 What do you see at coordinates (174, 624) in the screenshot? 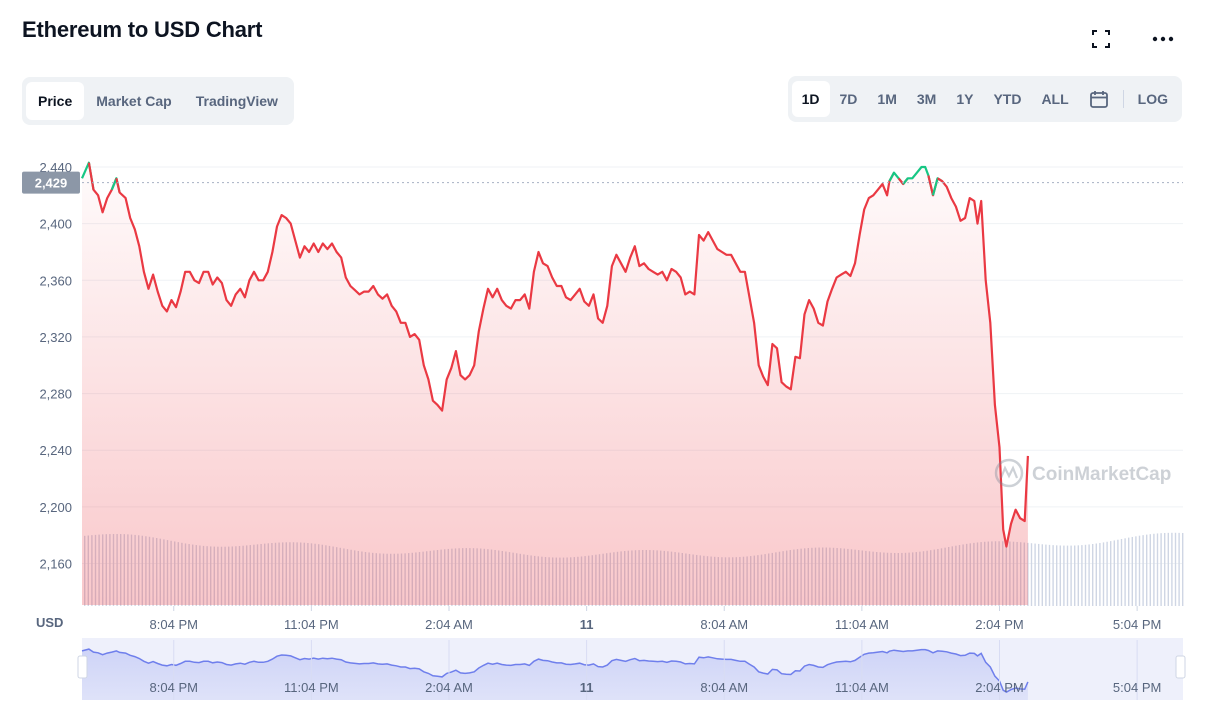
I see `x-tick-label: 8:04 PM` at bounding box center [174, 624].